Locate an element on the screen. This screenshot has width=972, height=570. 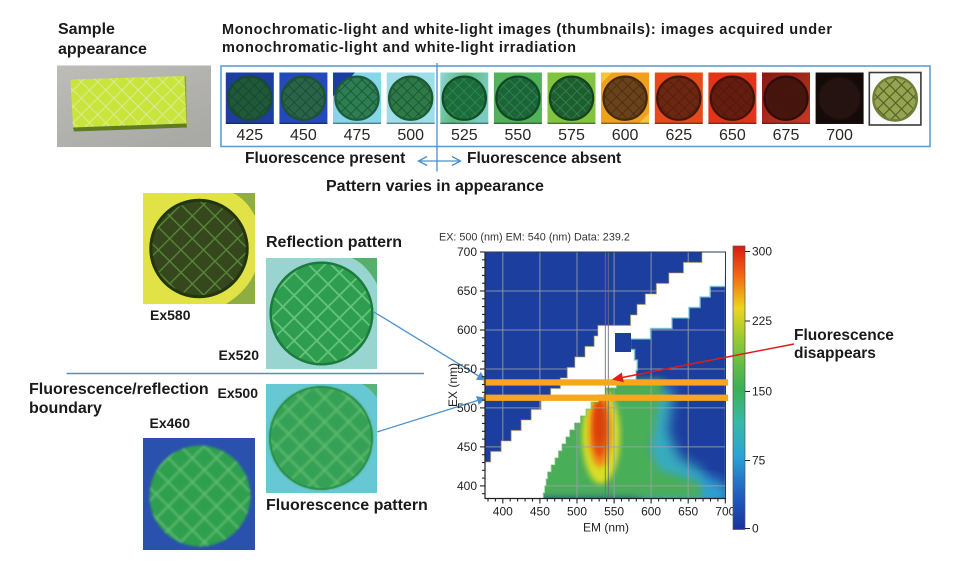
svg-text: 300 is located at coordinates (762, 252).